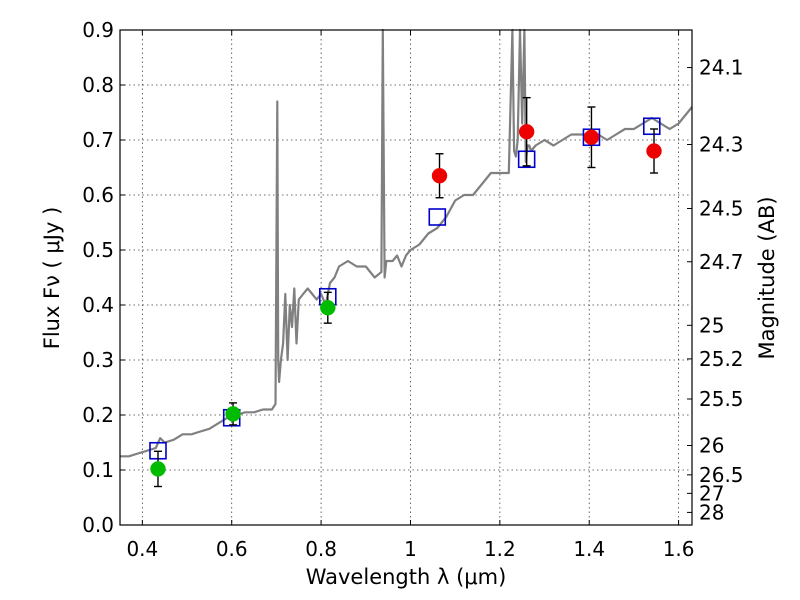 The image size is (800, 600). Describe the element at coordinates (98, 470) in the screenshot. I see `y-tick-label: 0.1` at that location.